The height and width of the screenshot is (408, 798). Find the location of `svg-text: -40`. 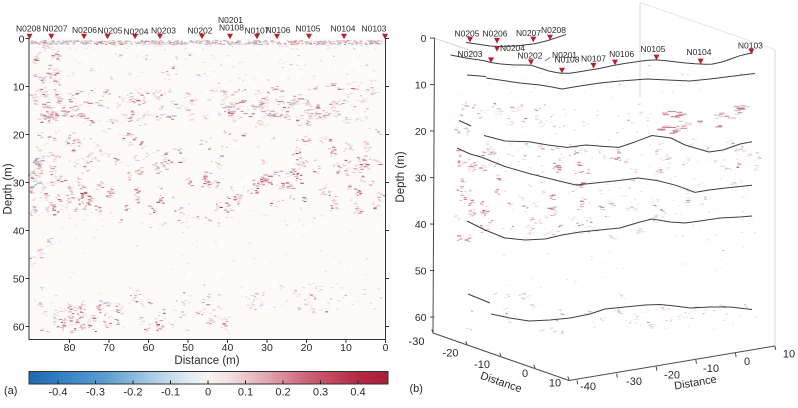

svg-text: -40 is located at coordinates (588, 387).